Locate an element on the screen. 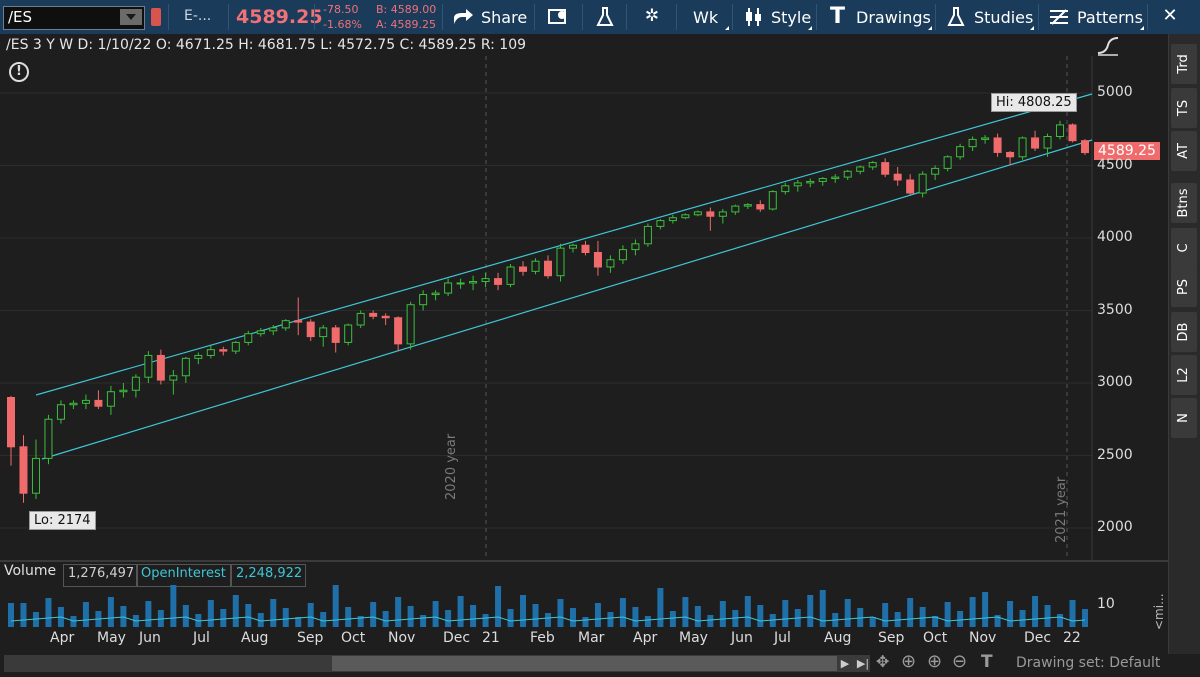  sidebar-tab-label: TS is located at coordinates (1183, 108).